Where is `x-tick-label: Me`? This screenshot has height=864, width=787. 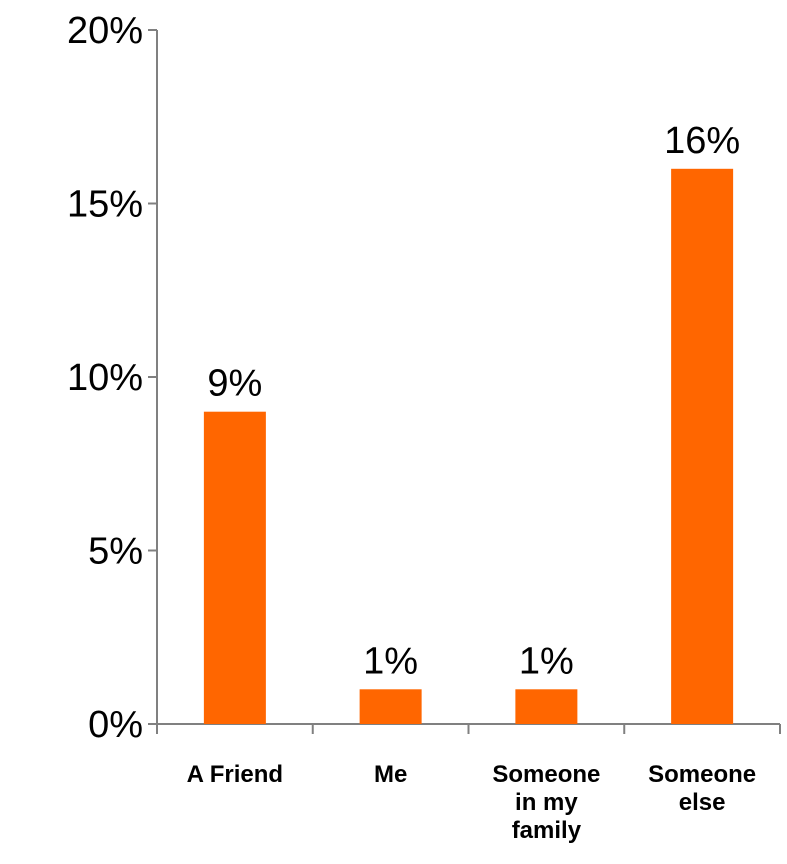
x-tick-label: Me is located at coordinates (390, 774).